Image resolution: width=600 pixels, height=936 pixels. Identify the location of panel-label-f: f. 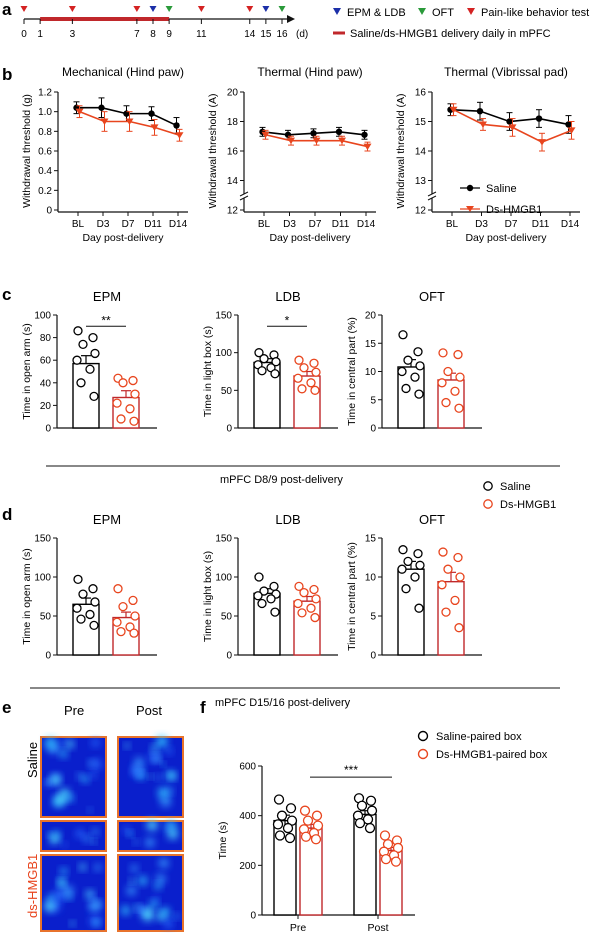
(203, 707).